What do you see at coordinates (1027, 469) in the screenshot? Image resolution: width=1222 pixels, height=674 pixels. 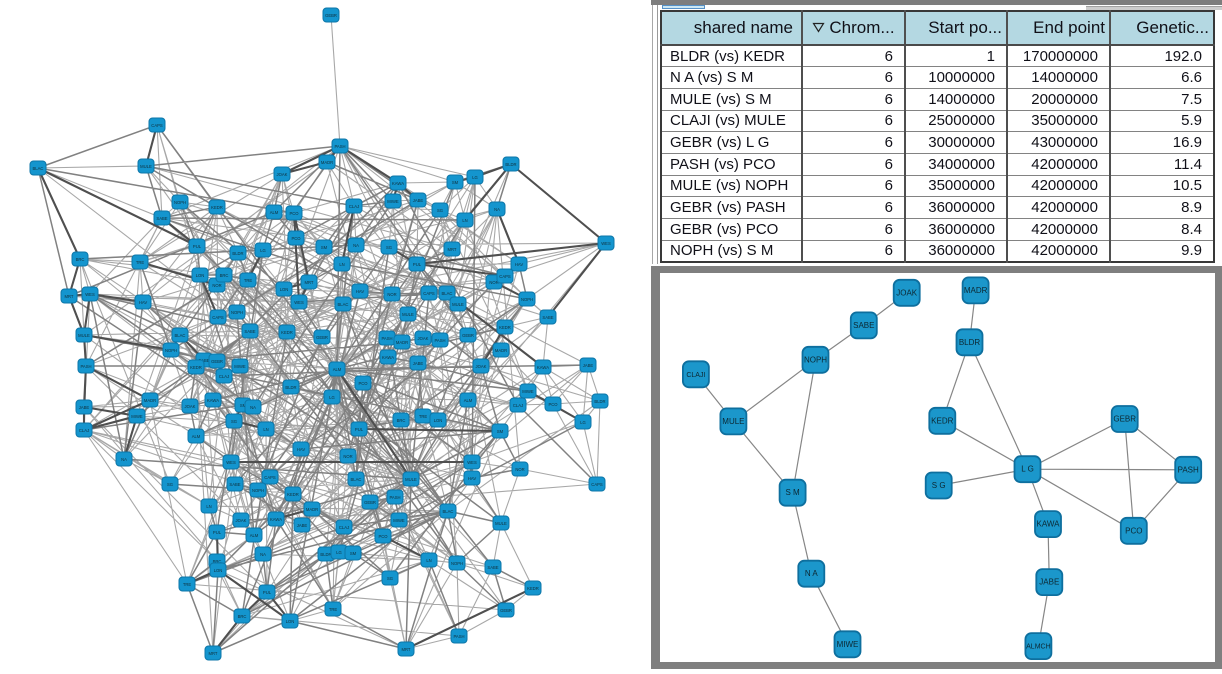 I see `svg-text: L G` at bounding box center [1027, 469].